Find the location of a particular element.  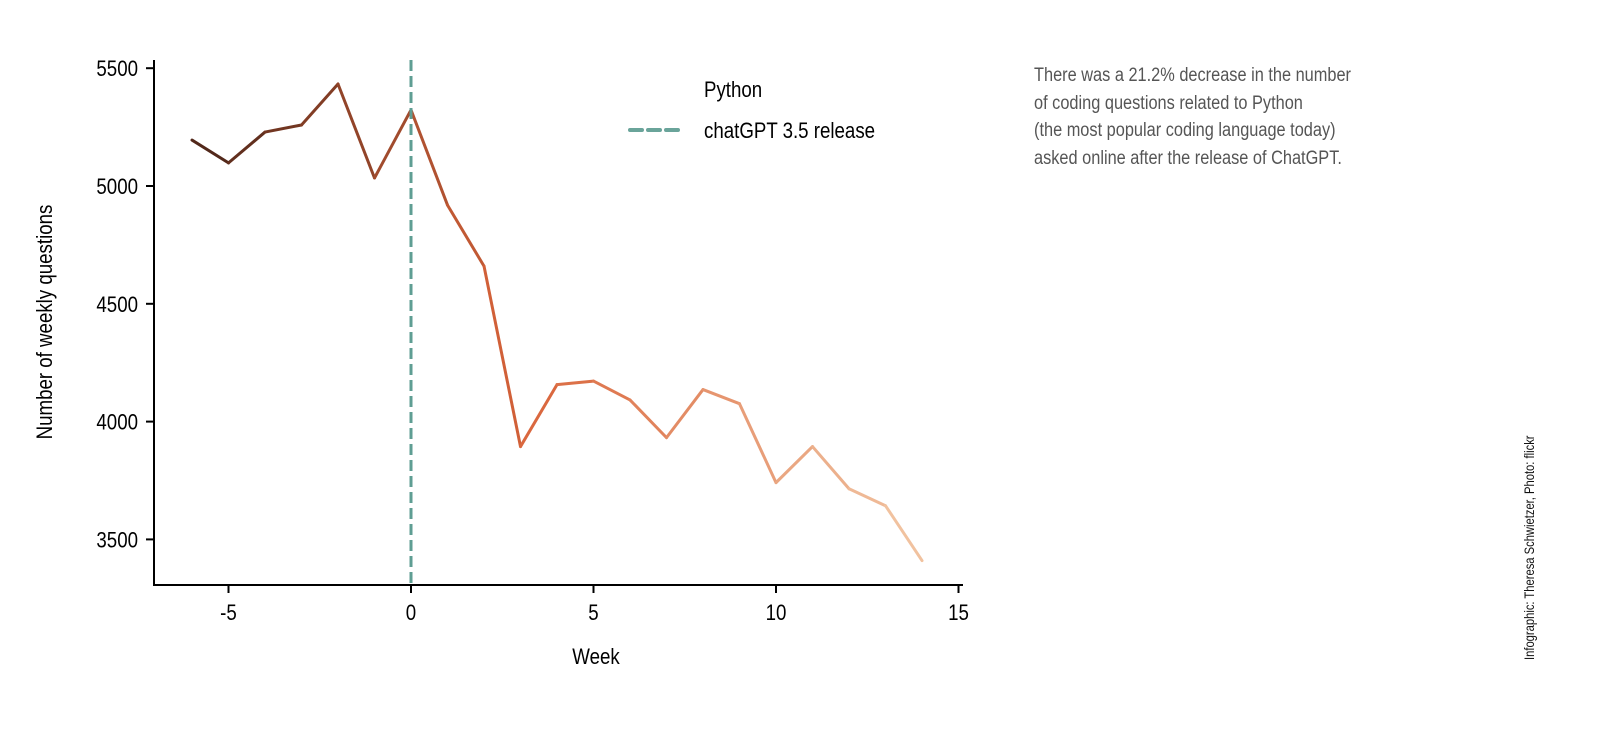

y-axis-label: Number of weekly questions is located at coordinates (46, 322).